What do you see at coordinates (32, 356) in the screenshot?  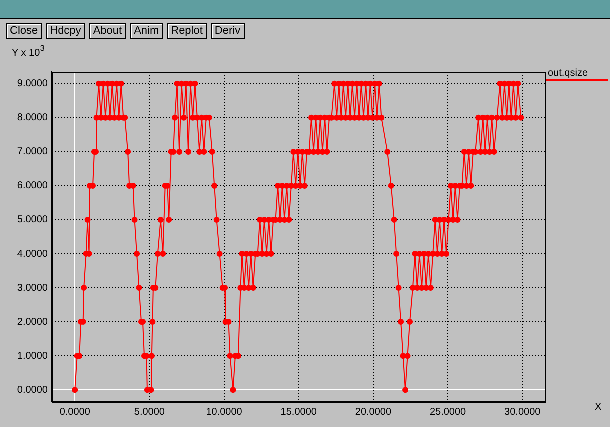 I see `y-tick-label: 1.0000` at bounding box center [32, 356].